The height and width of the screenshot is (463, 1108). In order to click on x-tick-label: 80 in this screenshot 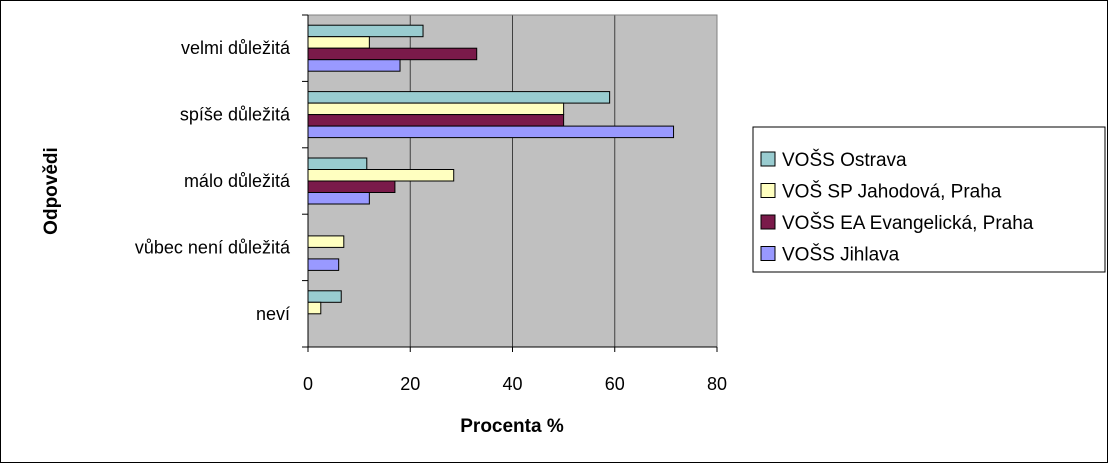, I will do `click(717, 384)`.